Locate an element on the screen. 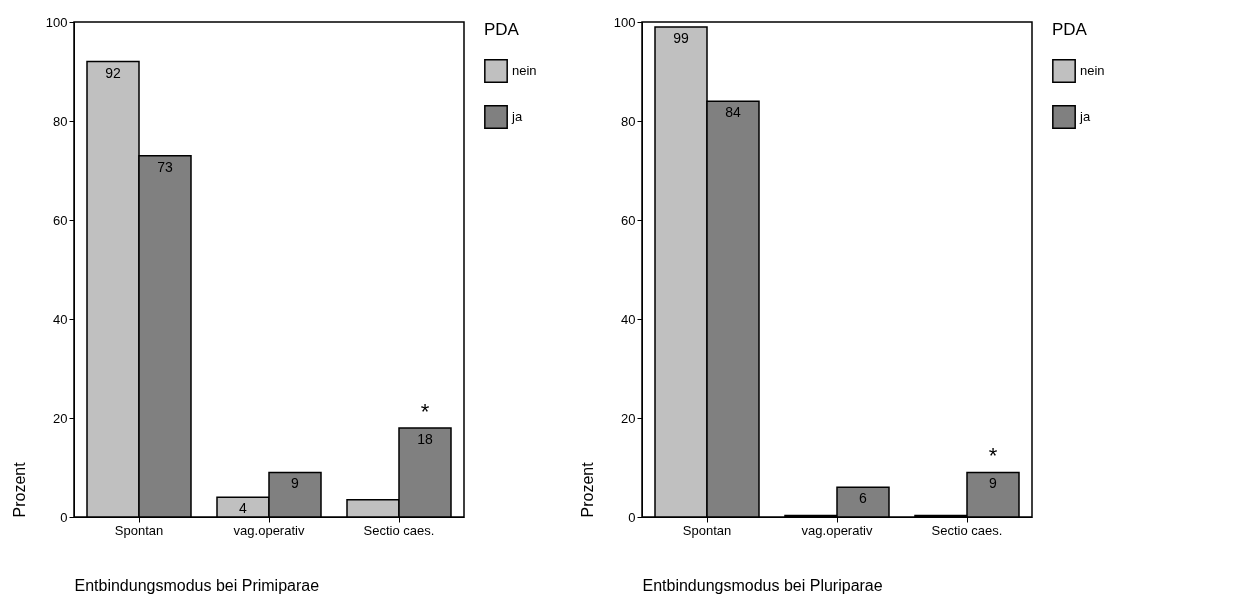 The width and height of the screenshot is (1253, 608). data-label: 4 is located at coordinates (243, 508).